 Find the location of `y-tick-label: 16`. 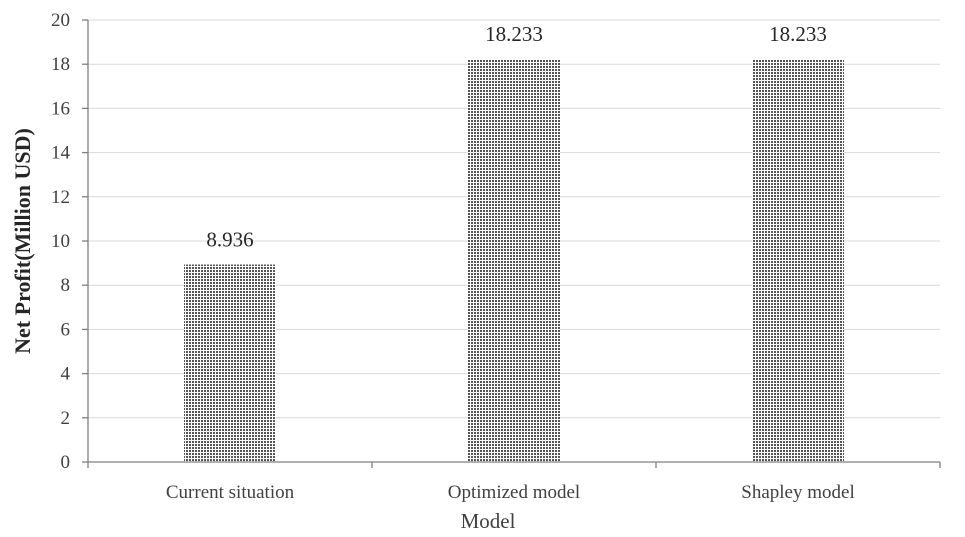

y-tick-label: 16 is located at coordinates (60, 108).